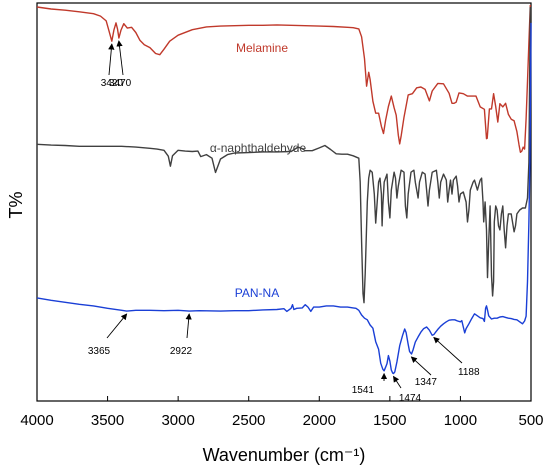 The height and width of the screenshot is (471, 550). What do you see at coordinates (257, 293) in the screenshot?
I see `series-label: PAN-NA` at bounding box center [257, 293].